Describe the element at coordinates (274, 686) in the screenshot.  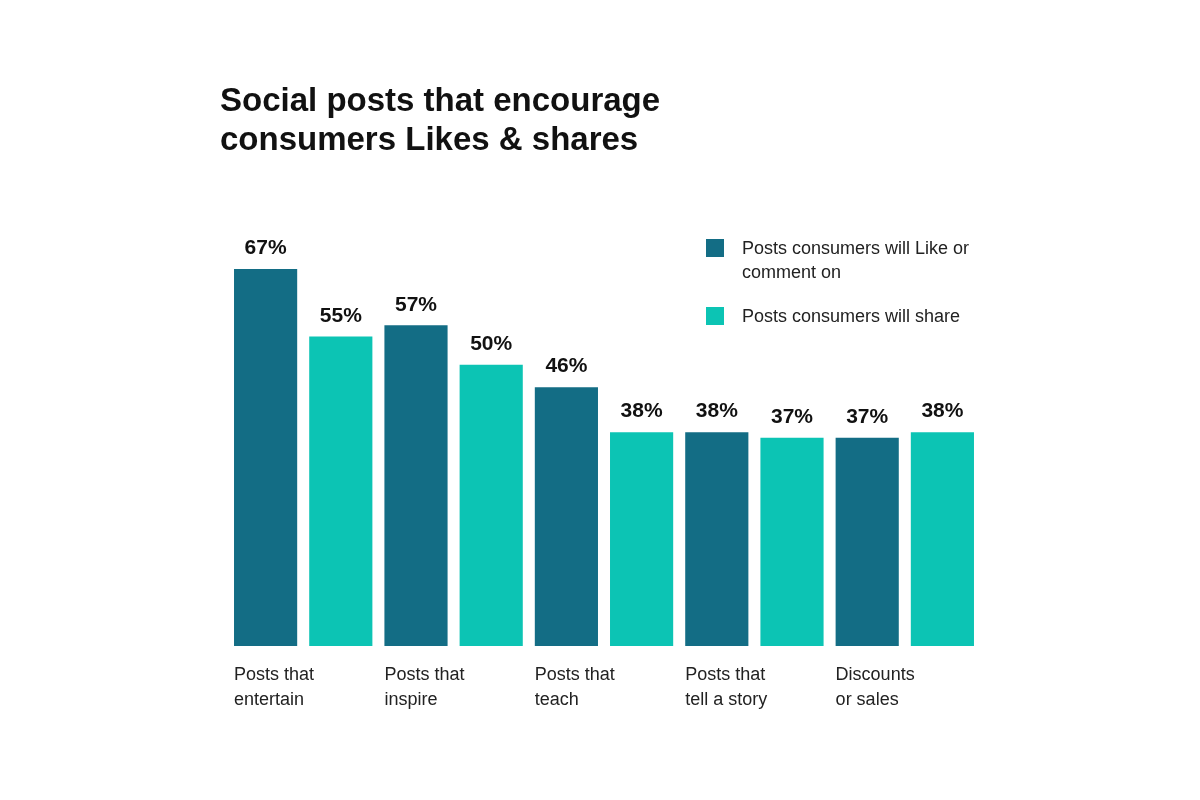
I see `x-tick-label: Posts that entertain` at that location.